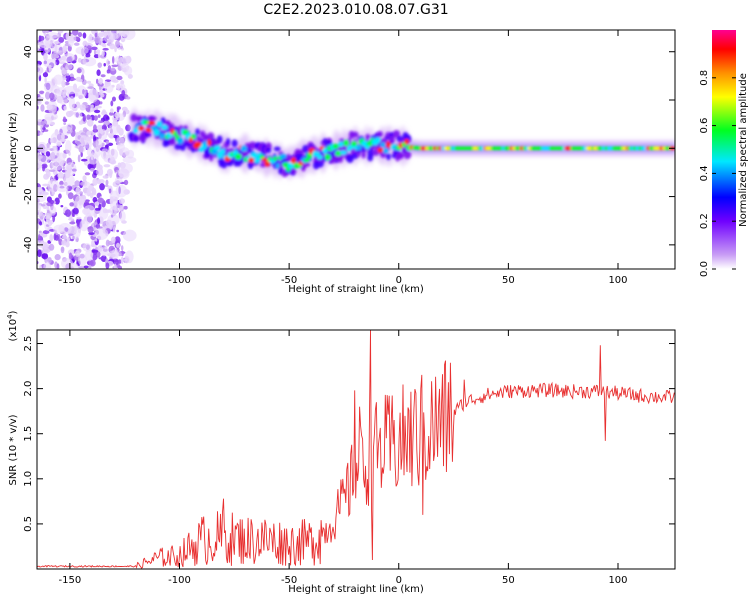 The height and width of the screenshot is (600, 750). I want to click on colorbar-tick-label: 0.4, so click(704, 173).